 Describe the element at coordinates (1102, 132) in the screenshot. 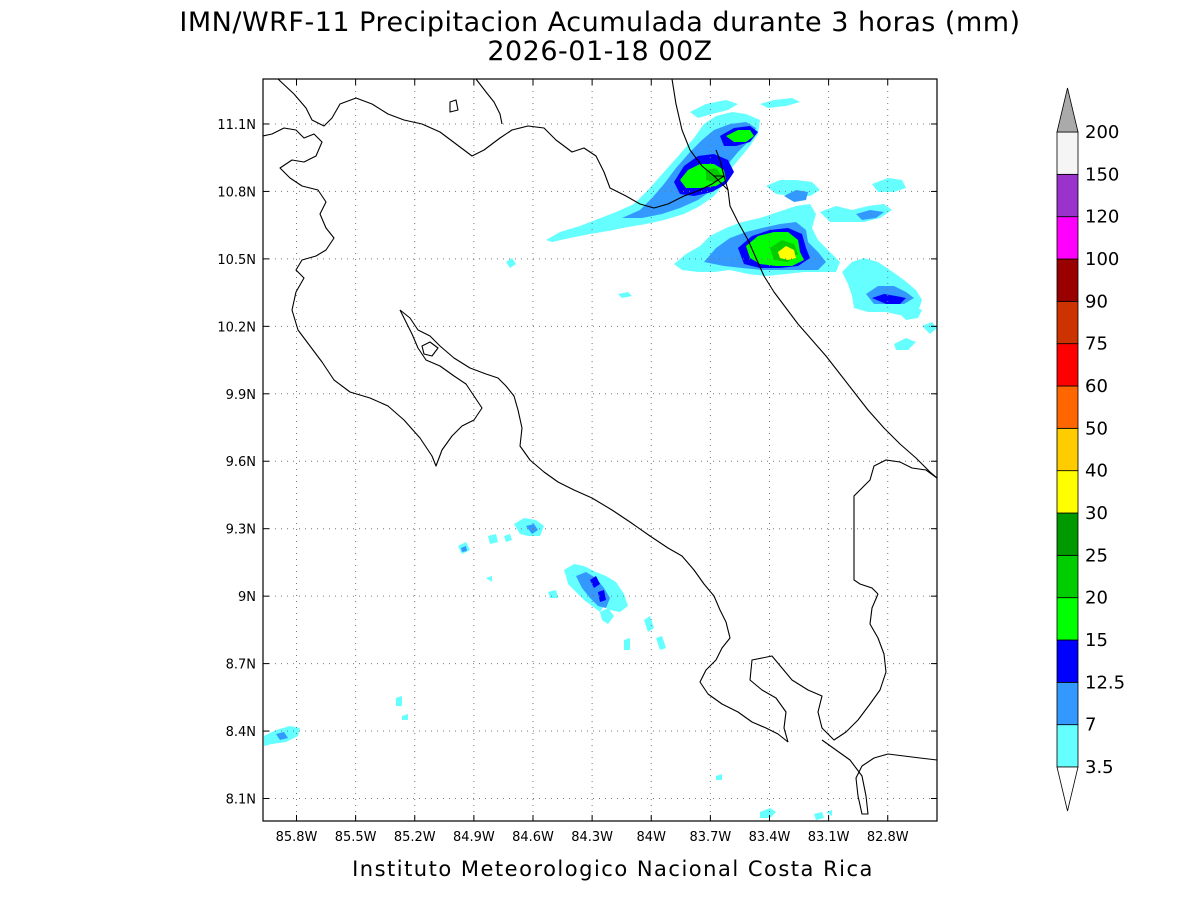

I see `colorbar-label: 200` at that location.